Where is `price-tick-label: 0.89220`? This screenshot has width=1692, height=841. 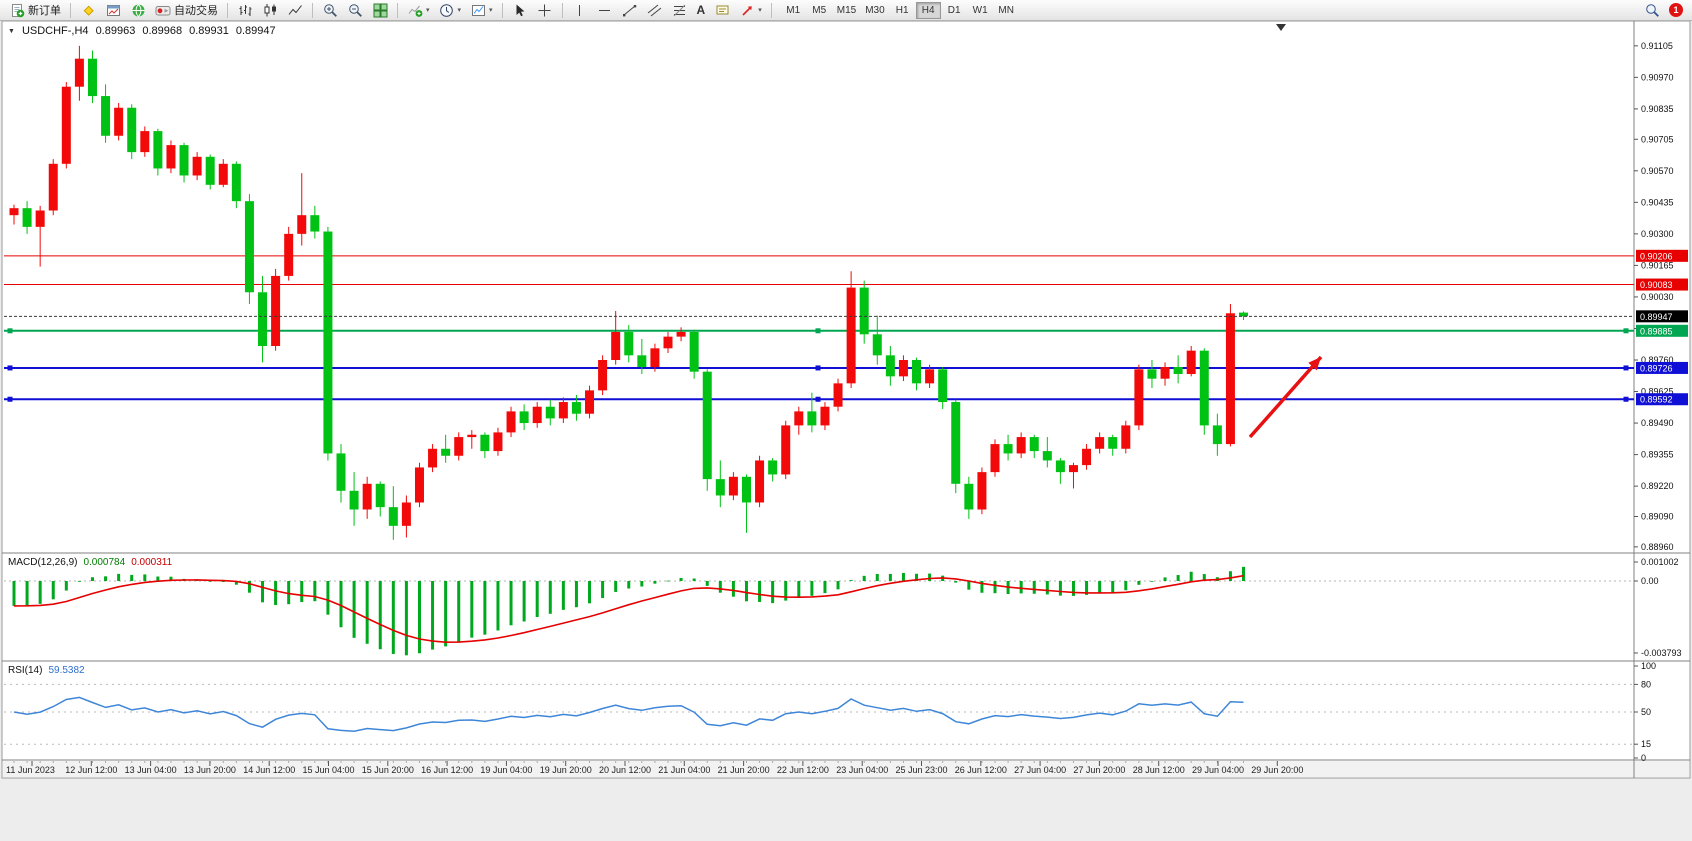 price-tick-label: 0.89220 is located at coordinates (1657, 486).